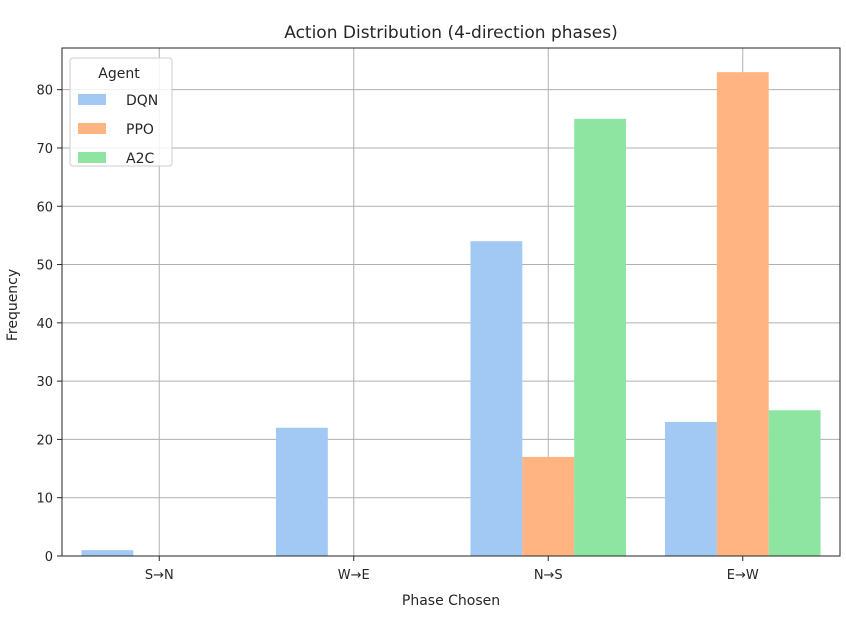 The width and height of the screenshot is (846, 619). I want to click on y-tick-label: 0, so click(49, 557).